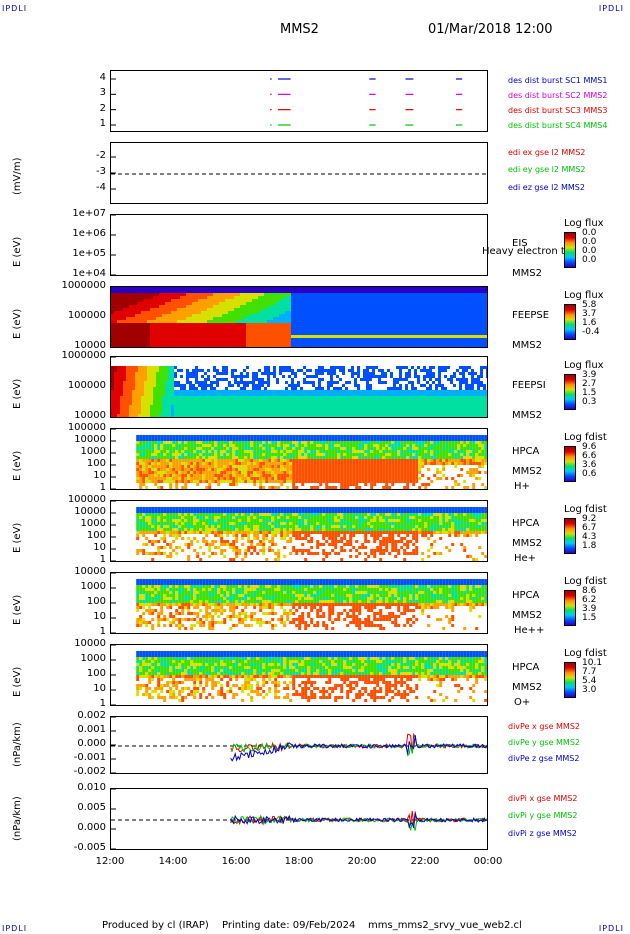  What do you see at coordinates (101, 171) in the screenshot?
I see `ytick-1-1: -3` at bounding box center [101, 171].